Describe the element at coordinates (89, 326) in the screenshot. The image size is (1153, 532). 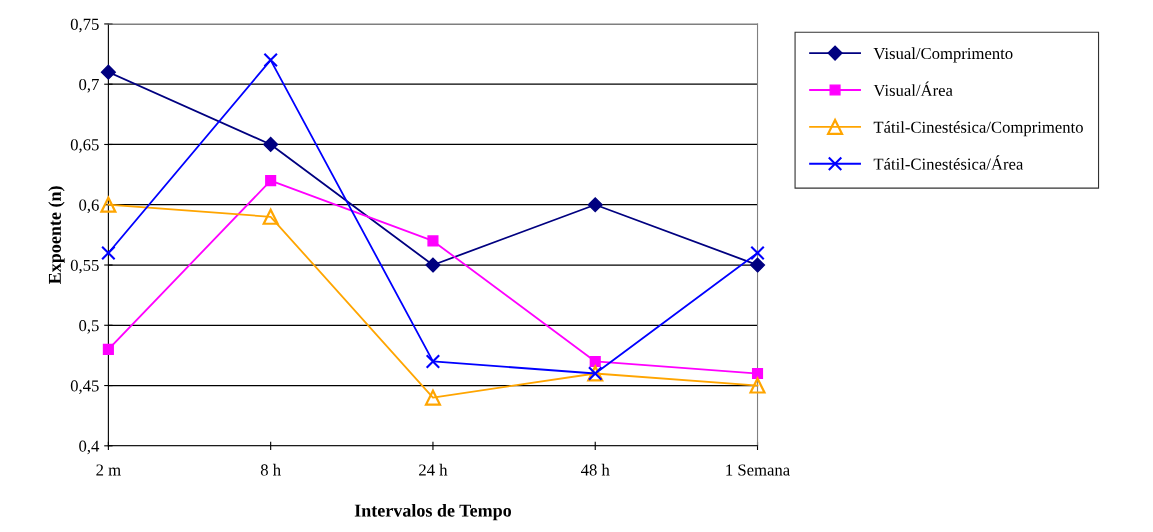
I see `y-tick-label: 0,5` at that location.